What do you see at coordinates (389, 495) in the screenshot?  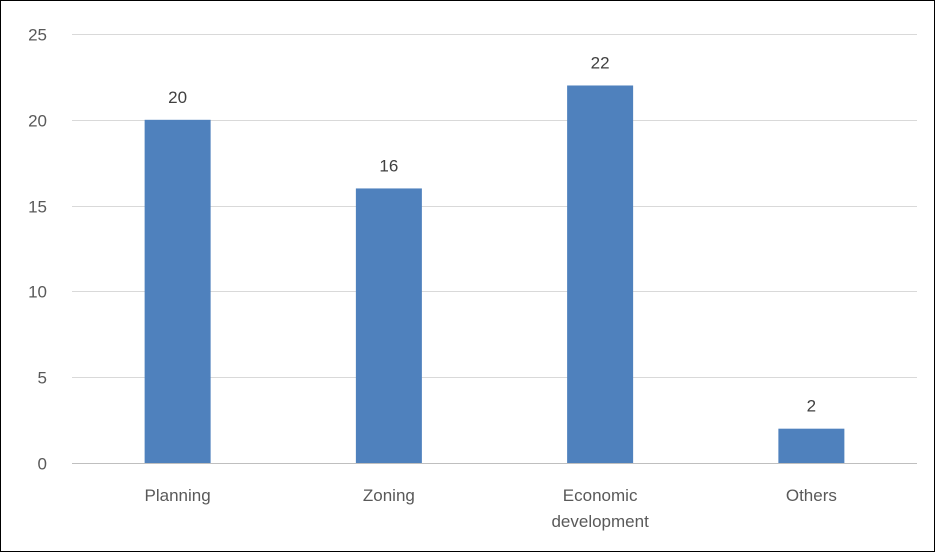 I see `x-tick-label: Zoning` at bounding box center [389, 495].